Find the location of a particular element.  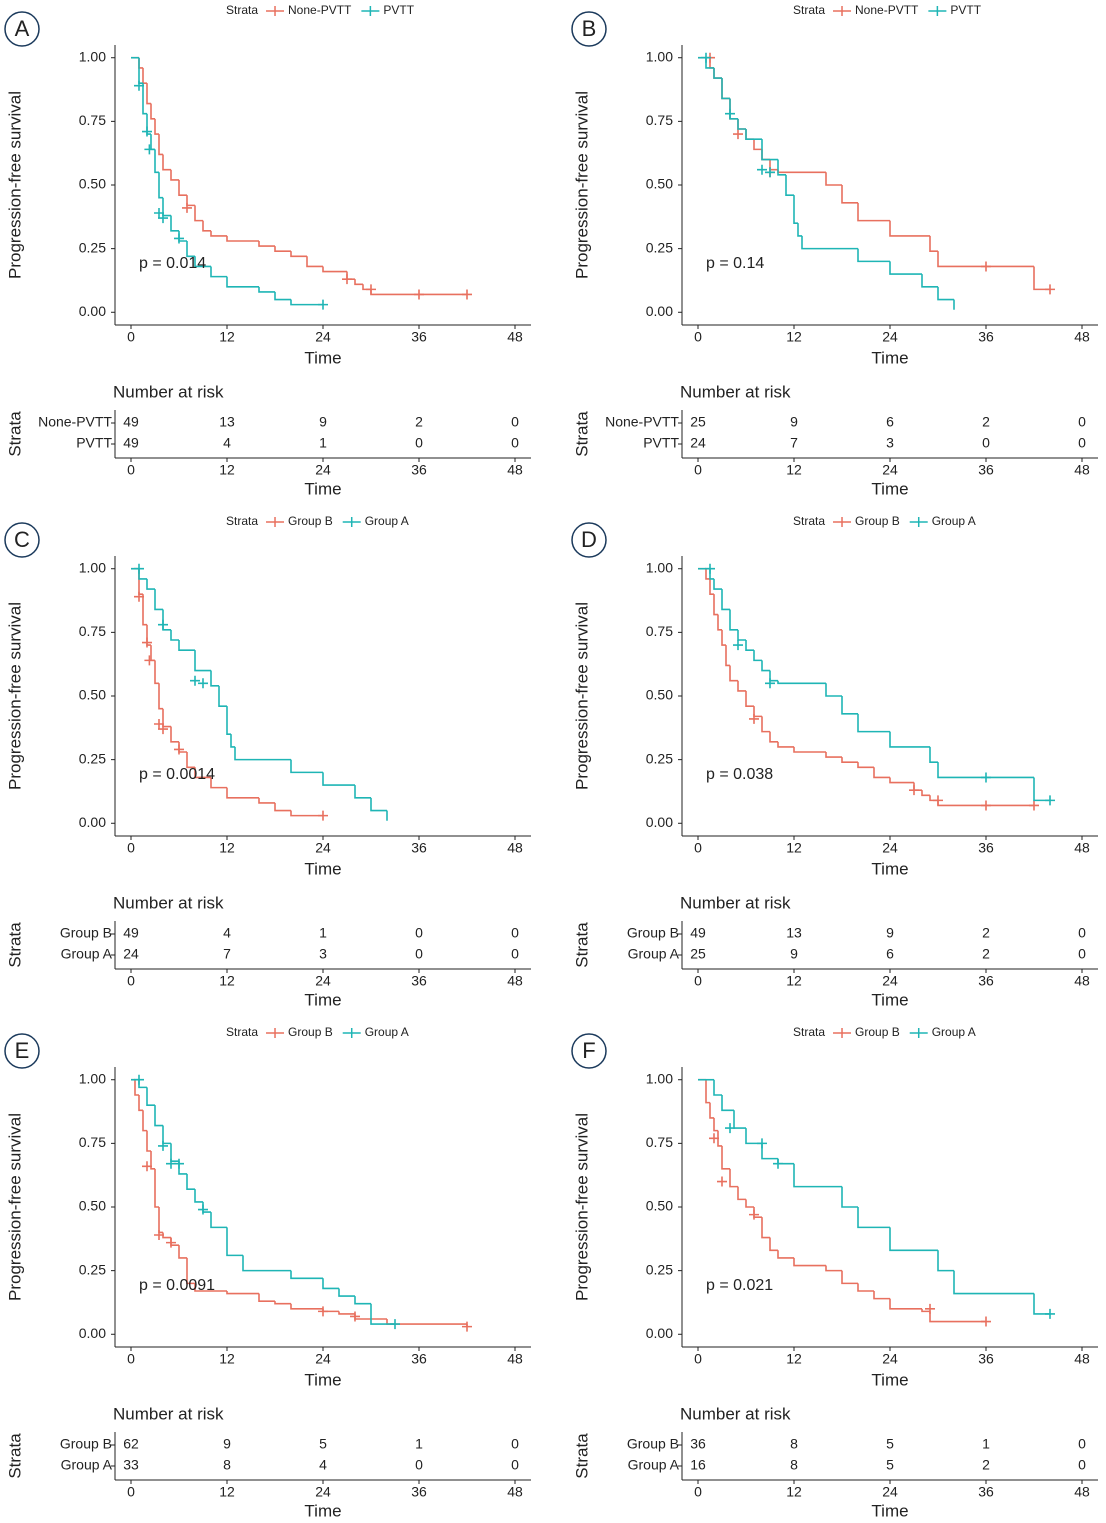

risk-title: Number at risk is located at coordinates (168, 391).